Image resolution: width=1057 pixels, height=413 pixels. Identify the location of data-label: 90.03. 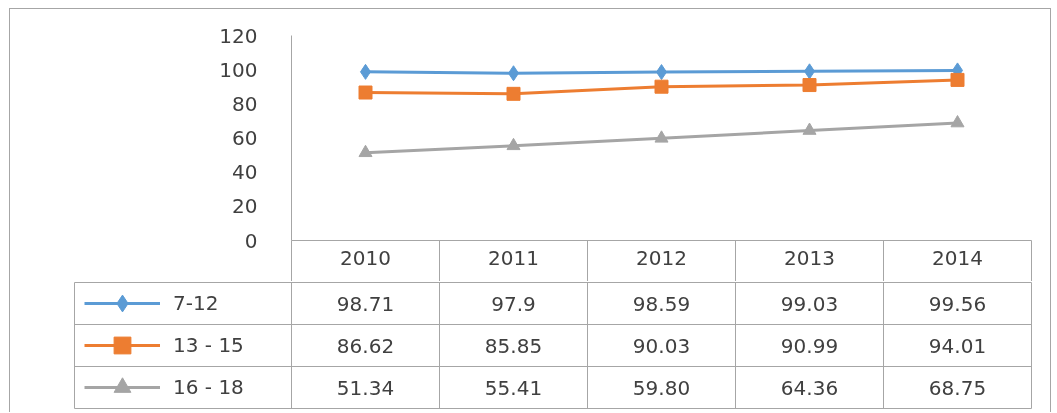
(661, 345).